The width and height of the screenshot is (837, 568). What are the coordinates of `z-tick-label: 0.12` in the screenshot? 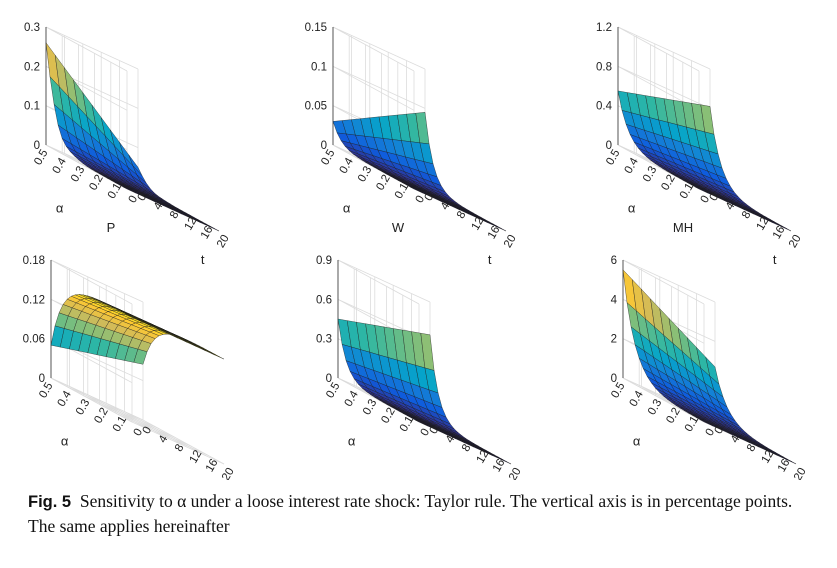 It's located at (34, 300).